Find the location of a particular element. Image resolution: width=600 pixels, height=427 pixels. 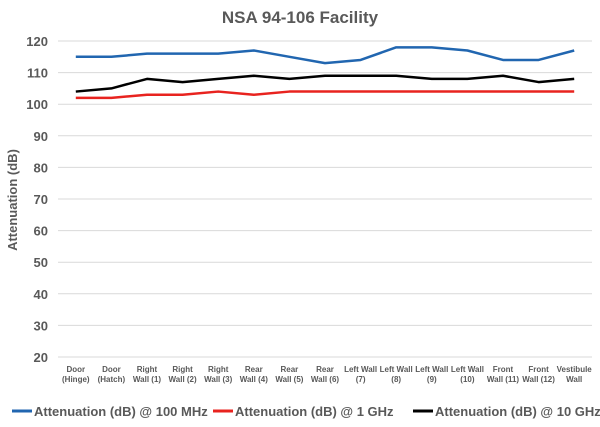

y-tick-label: 40 is located at coordinates (41, 294).